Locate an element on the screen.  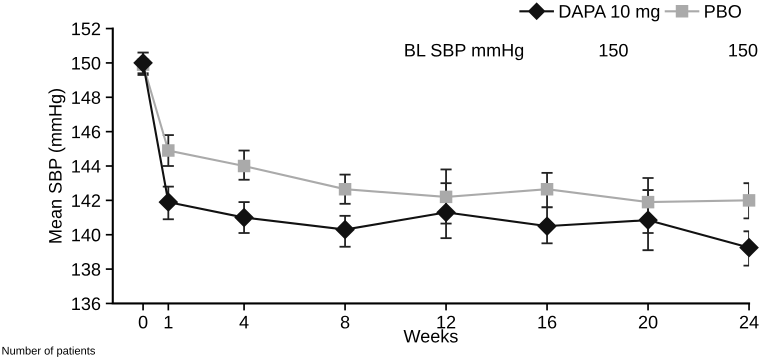
x-axis-title: Weeks is located at coordinates (431, 336).